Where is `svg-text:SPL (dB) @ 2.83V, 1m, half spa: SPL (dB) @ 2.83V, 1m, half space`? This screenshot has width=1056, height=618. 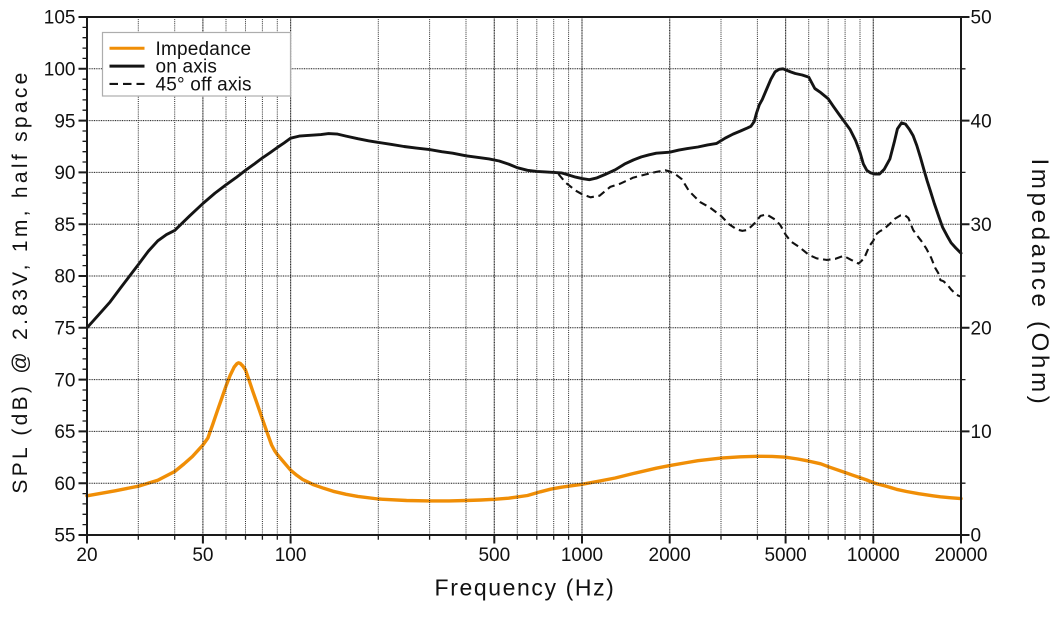 svg-text:SPL (dB) @ 2.83V, 1m, half spa: SPL (dB) @ 2.83V, 1m, half space is located at coordinates (20, 281).